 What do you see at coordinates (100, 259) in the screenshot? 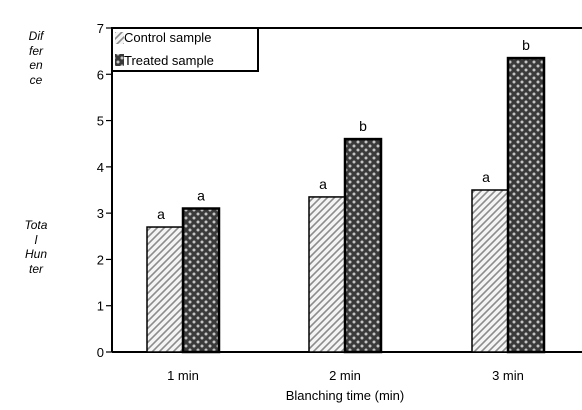
I see `y-tick-label: 2` at bounding box center [100, 259].